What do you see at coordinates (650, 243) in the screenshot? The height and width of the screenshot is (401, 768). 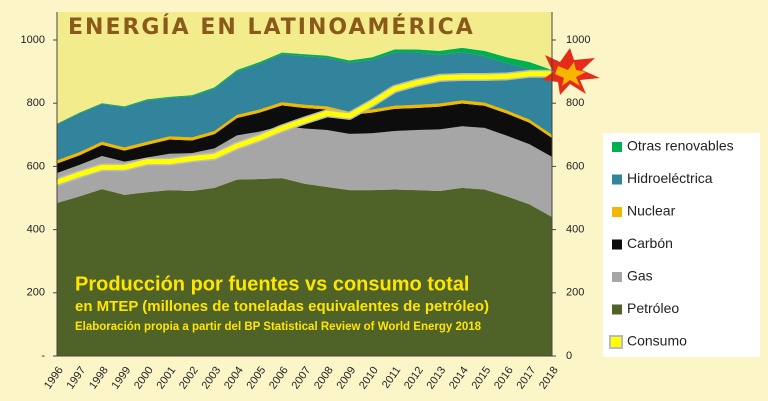 I see `legend-label: Carbón` at bounding box center [650, 243].